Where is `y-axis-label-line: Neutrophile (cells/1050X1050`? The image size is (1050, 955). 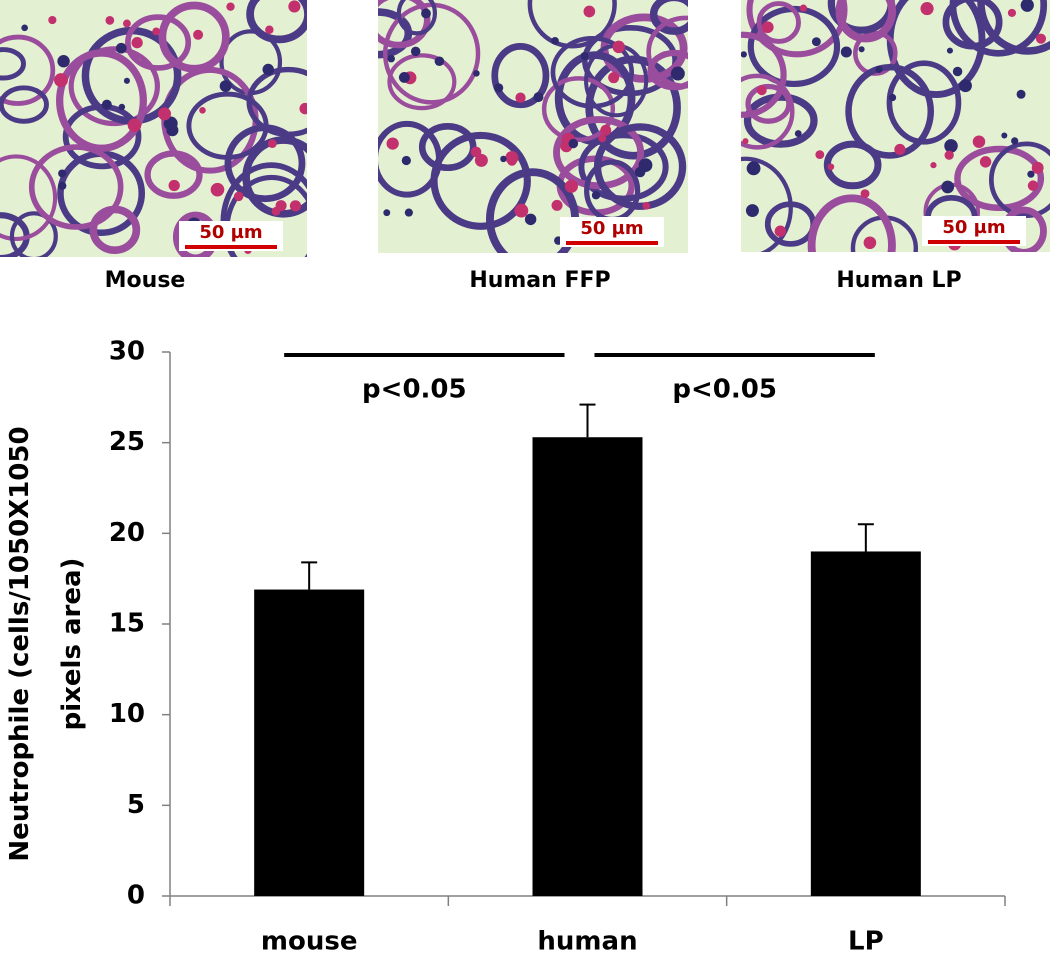 y-axis-label-line: Neutrophile (cells/1050X1050 is located at coordinates (20, 643).